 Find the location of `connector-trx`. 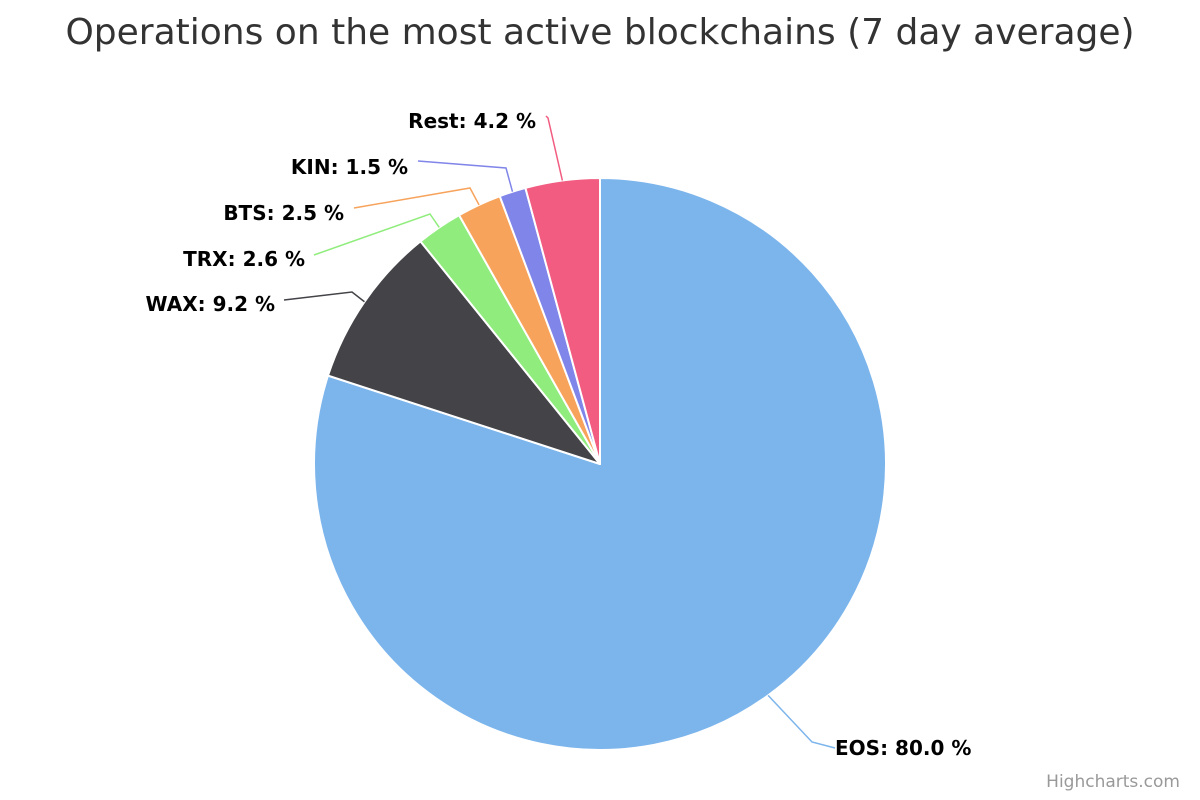

connector-trx is located at coordinates (376, 234).